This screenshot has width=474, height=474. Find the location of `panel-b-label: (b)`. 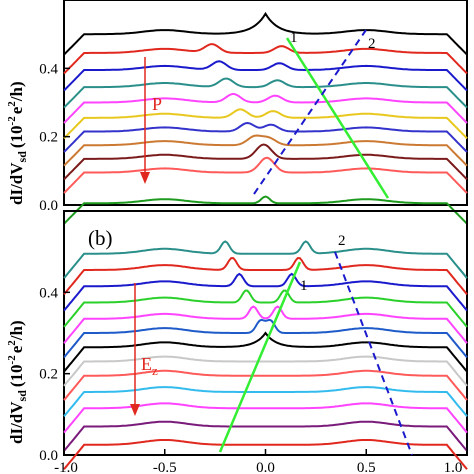

panel-b-label: (b) is located at coordinates (100, 238).